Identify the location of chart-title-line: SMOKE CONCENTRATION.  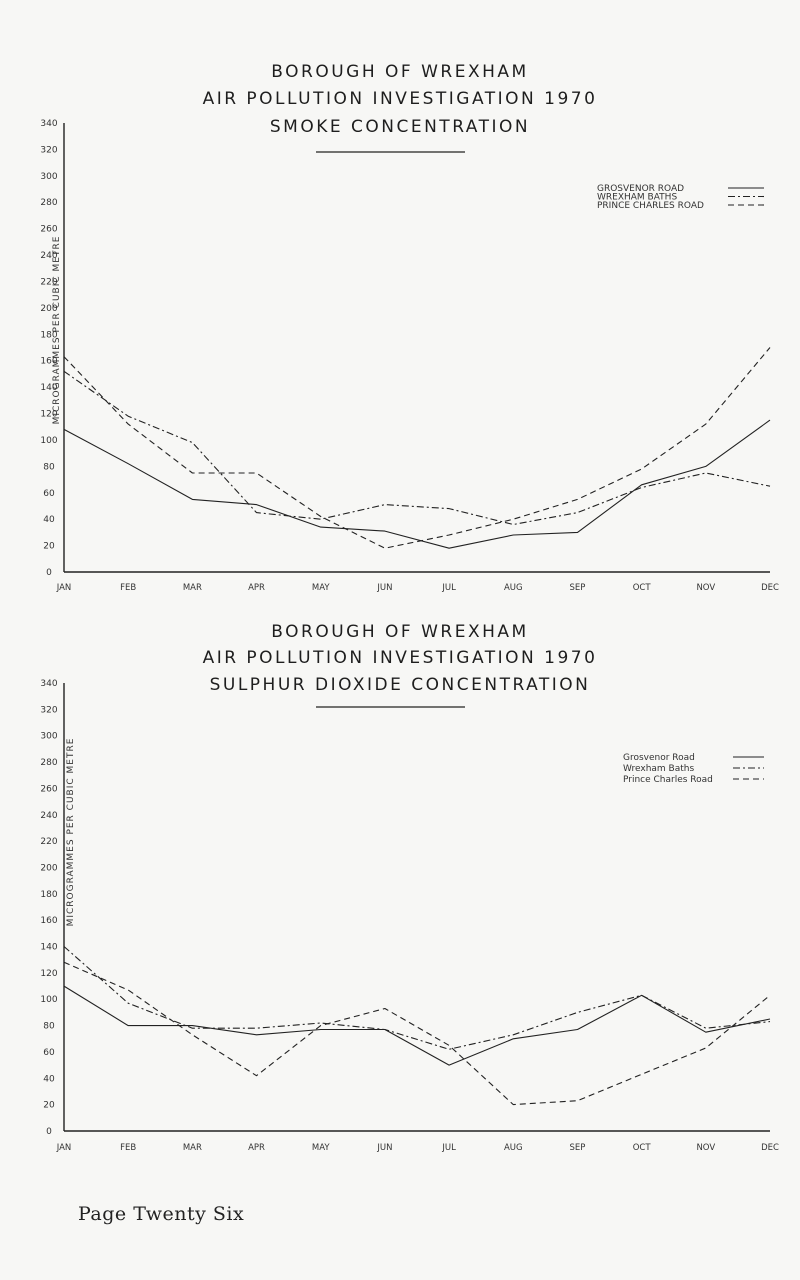
(400, 127).